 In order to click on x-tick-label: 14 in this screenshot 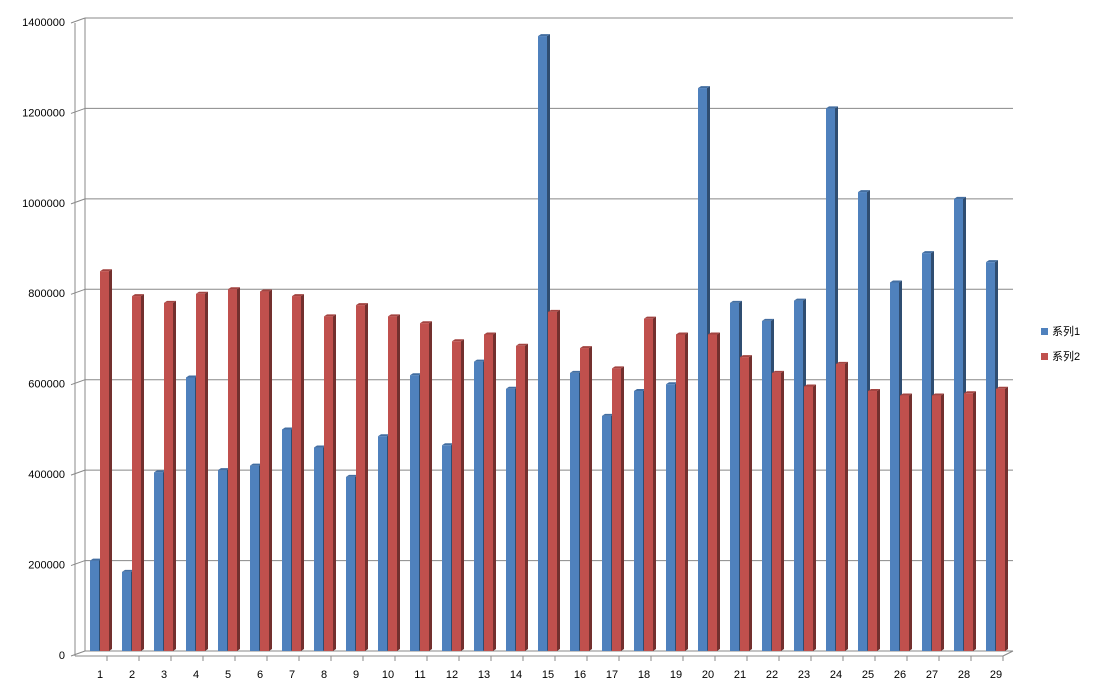, I will do `click(516, 675)`.